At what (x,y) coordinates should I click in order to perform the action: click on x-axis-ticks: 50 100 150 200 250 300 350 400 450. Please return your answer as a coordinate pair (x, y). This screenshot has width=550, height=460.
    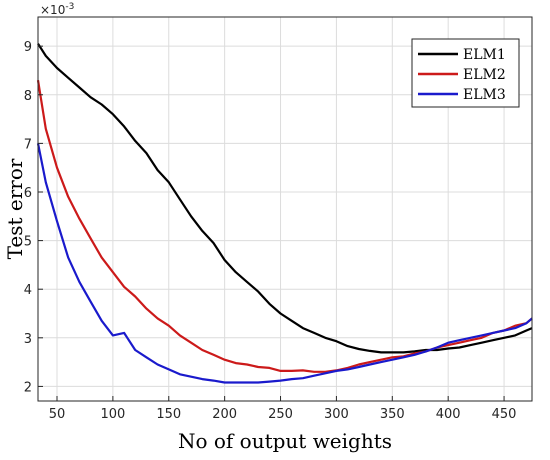
    Looking at the image, I should click on (283, 409).